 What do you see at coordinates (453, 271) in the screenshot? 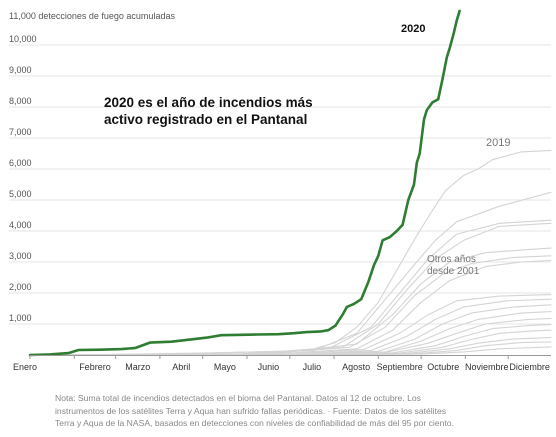
I see `label-otros-line2: desde 2001` at bounding box center [453, 271].